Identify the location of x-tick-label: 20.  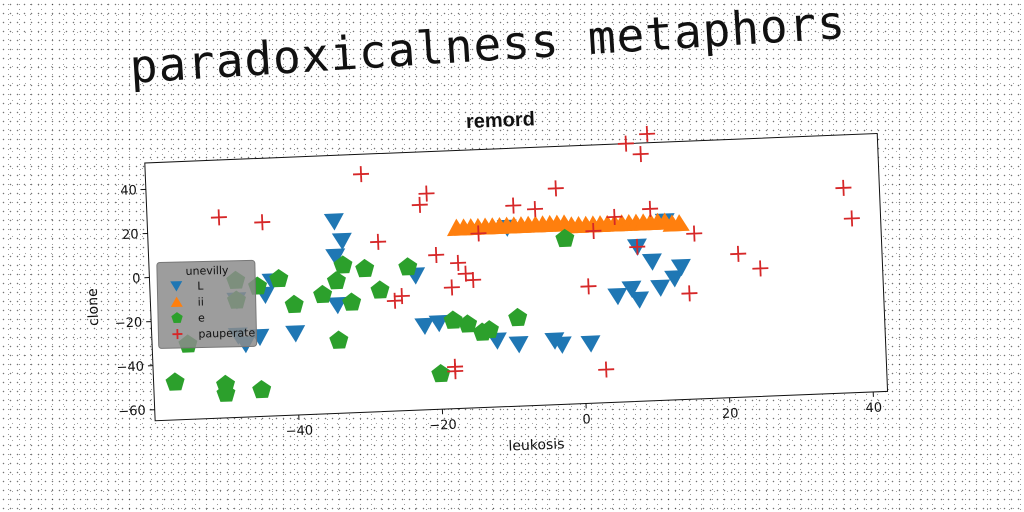
(730, 414).